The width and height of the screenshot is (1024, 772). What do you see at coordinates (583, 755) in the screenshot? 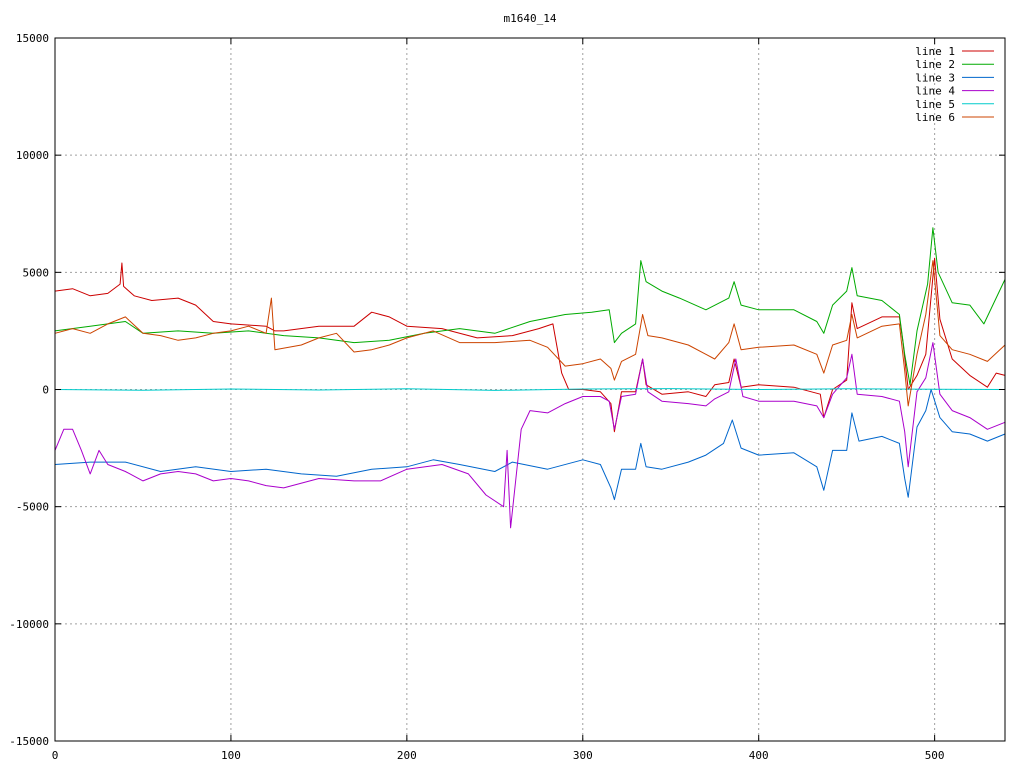
I see `x-tick-label: 300` at bounding box center [583, 755].